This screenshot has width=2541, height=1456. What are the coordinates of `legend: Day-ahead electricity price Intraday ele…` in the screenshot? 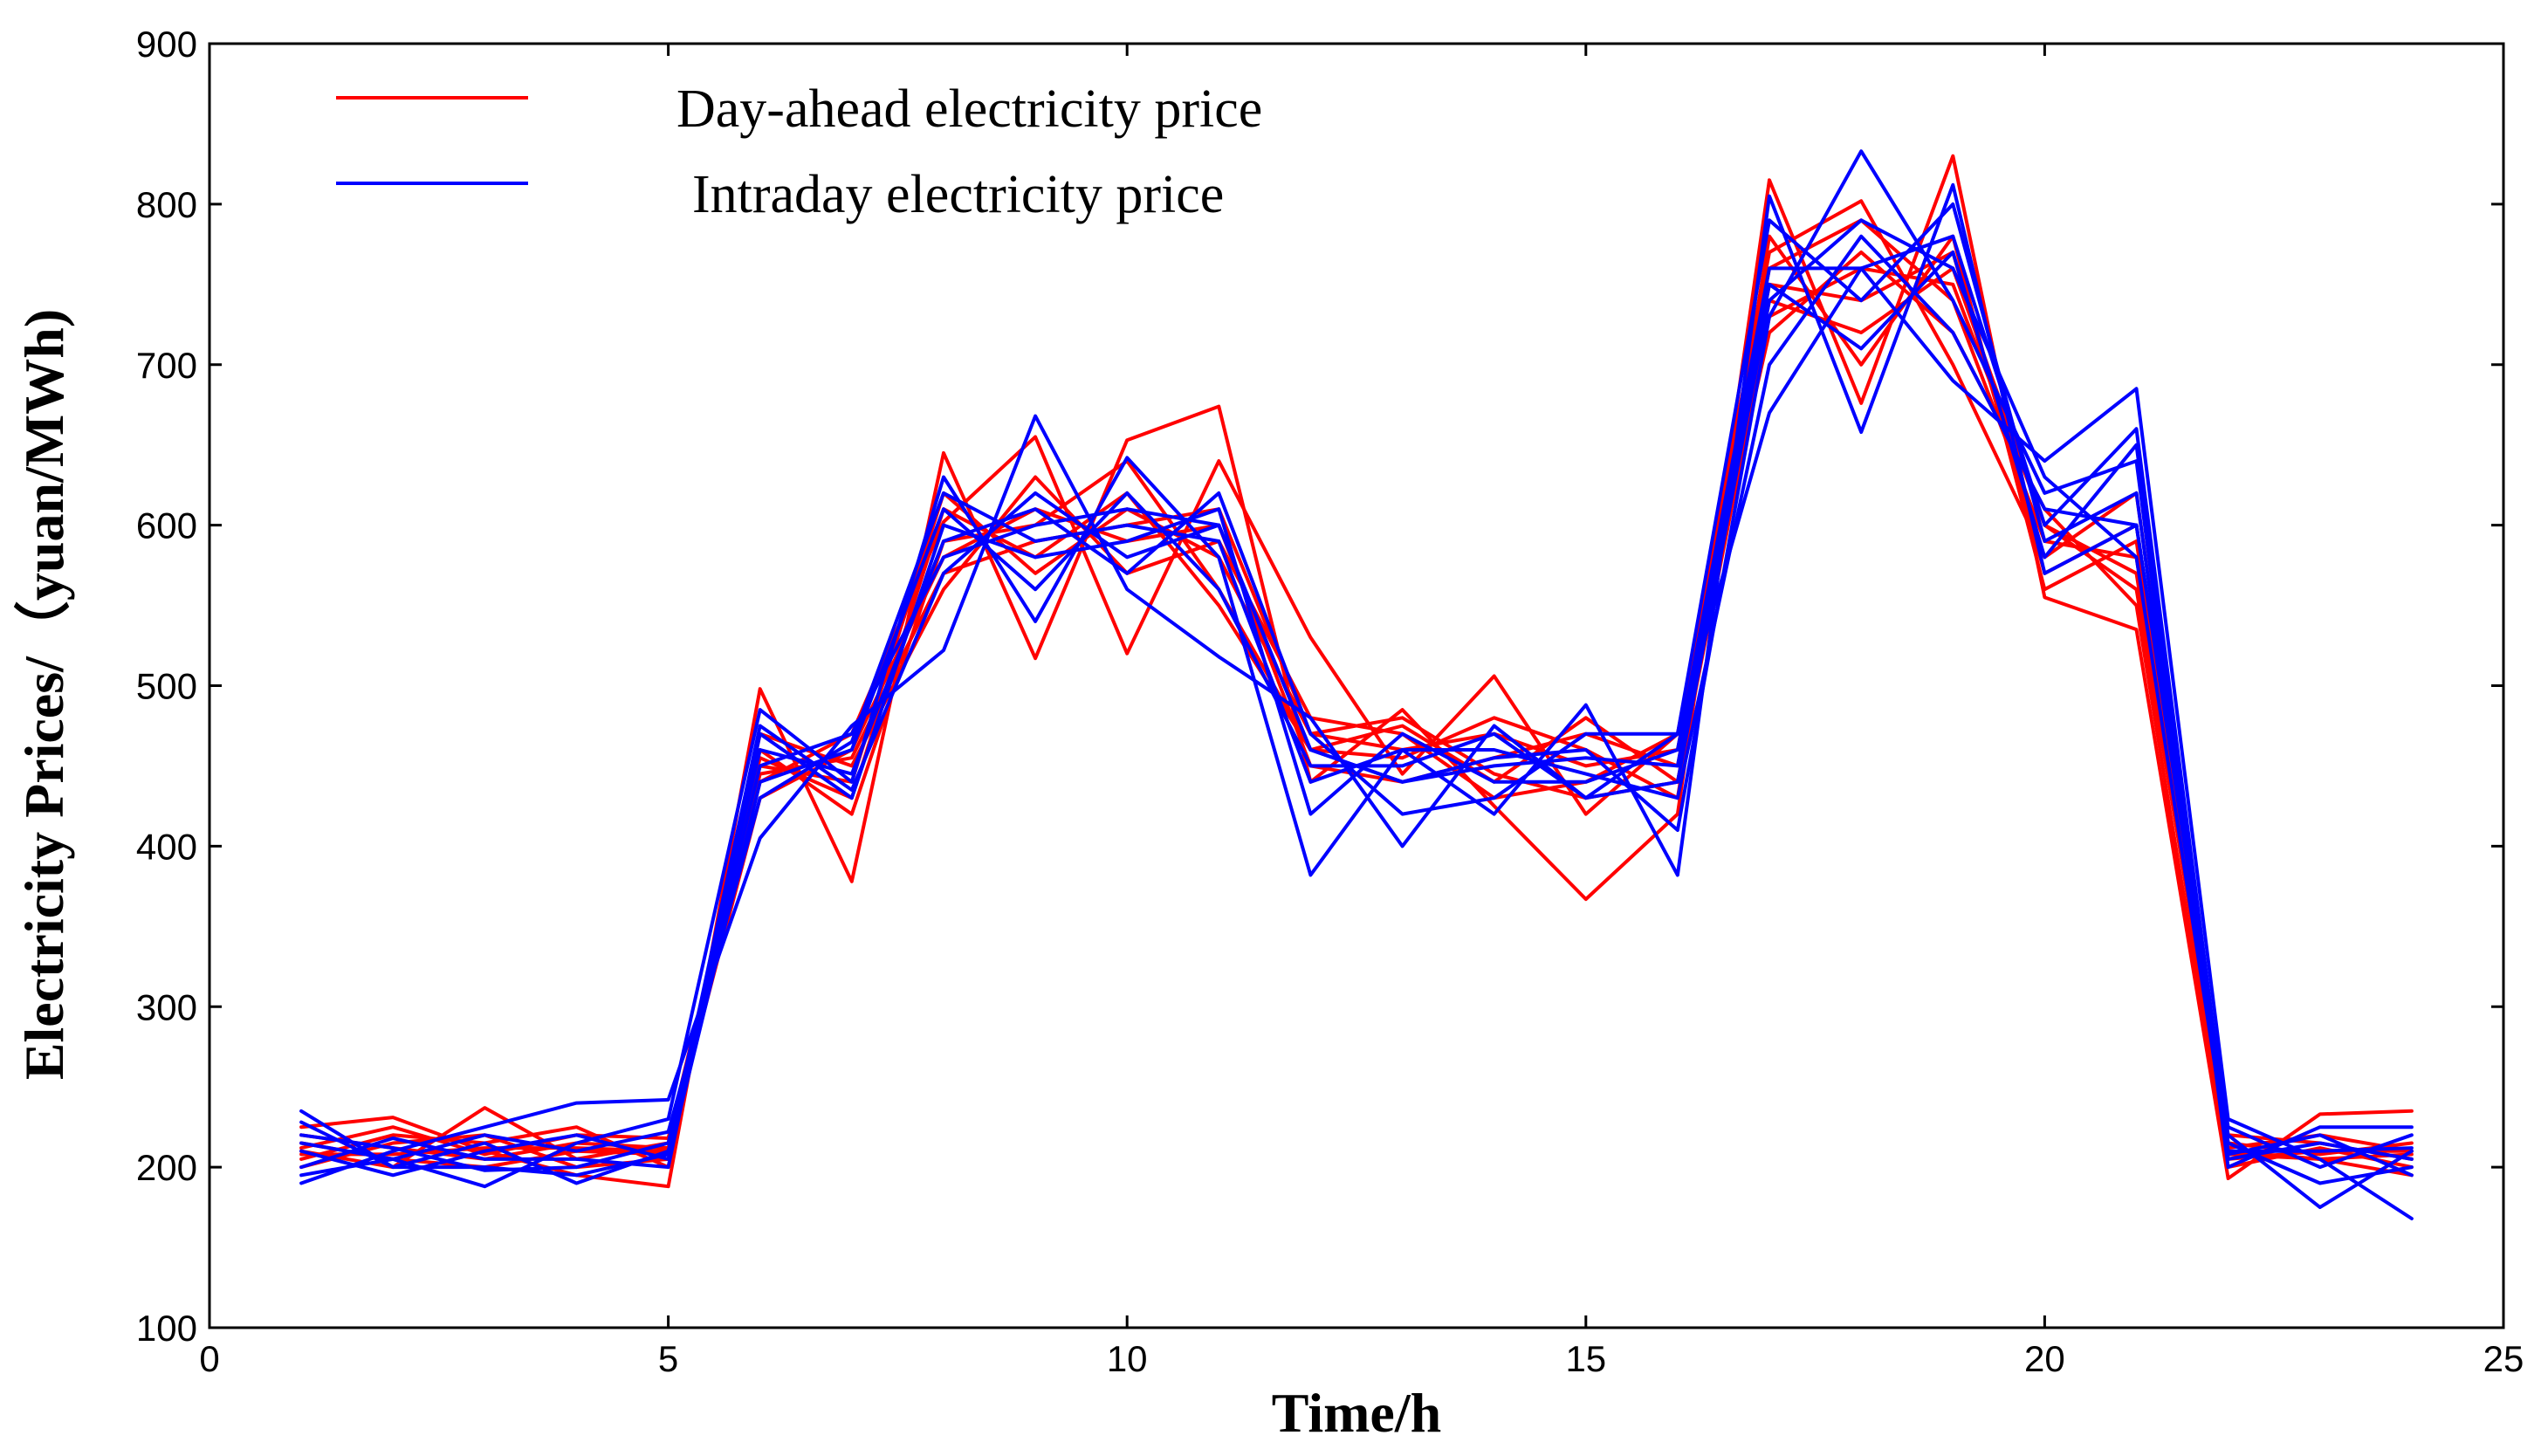 It's located at (799, 151).